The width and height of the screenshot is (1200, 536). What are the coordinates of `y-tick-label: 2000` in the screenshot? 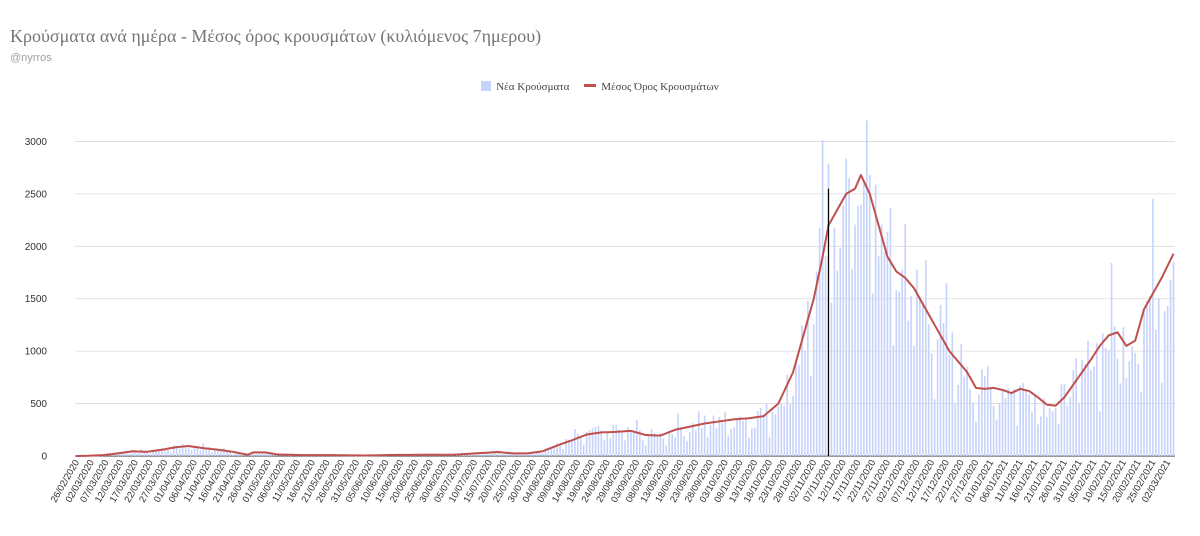 It's located at (36, 247).